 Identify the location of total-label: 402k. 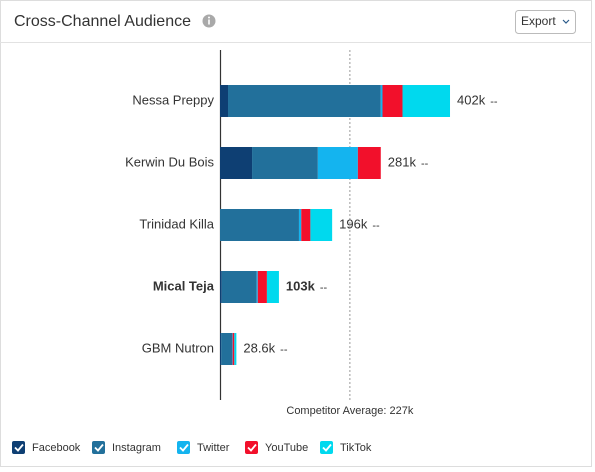
(471, 99).